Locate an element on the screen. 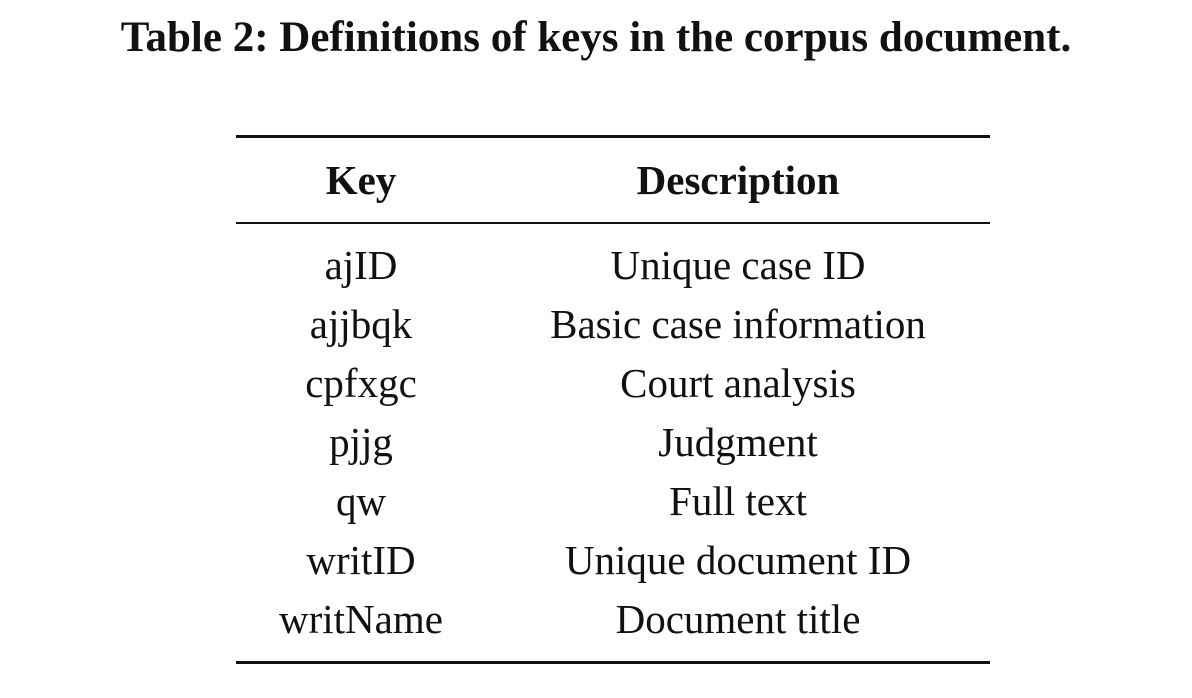 This screenshot has width=1192, height=698. key-cell: cpfxgc is located at coordinates (361, 383).